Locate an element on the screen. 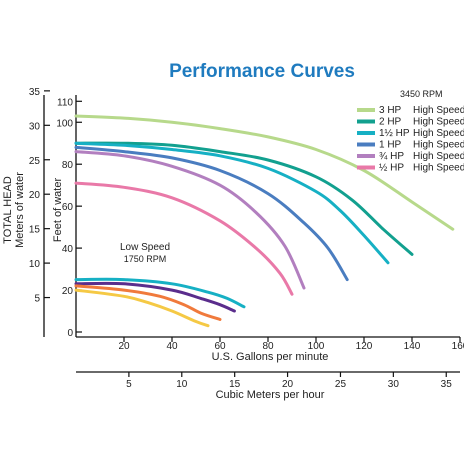  x-gpm-tick-label: 80 is located at coordinates (268, 346).